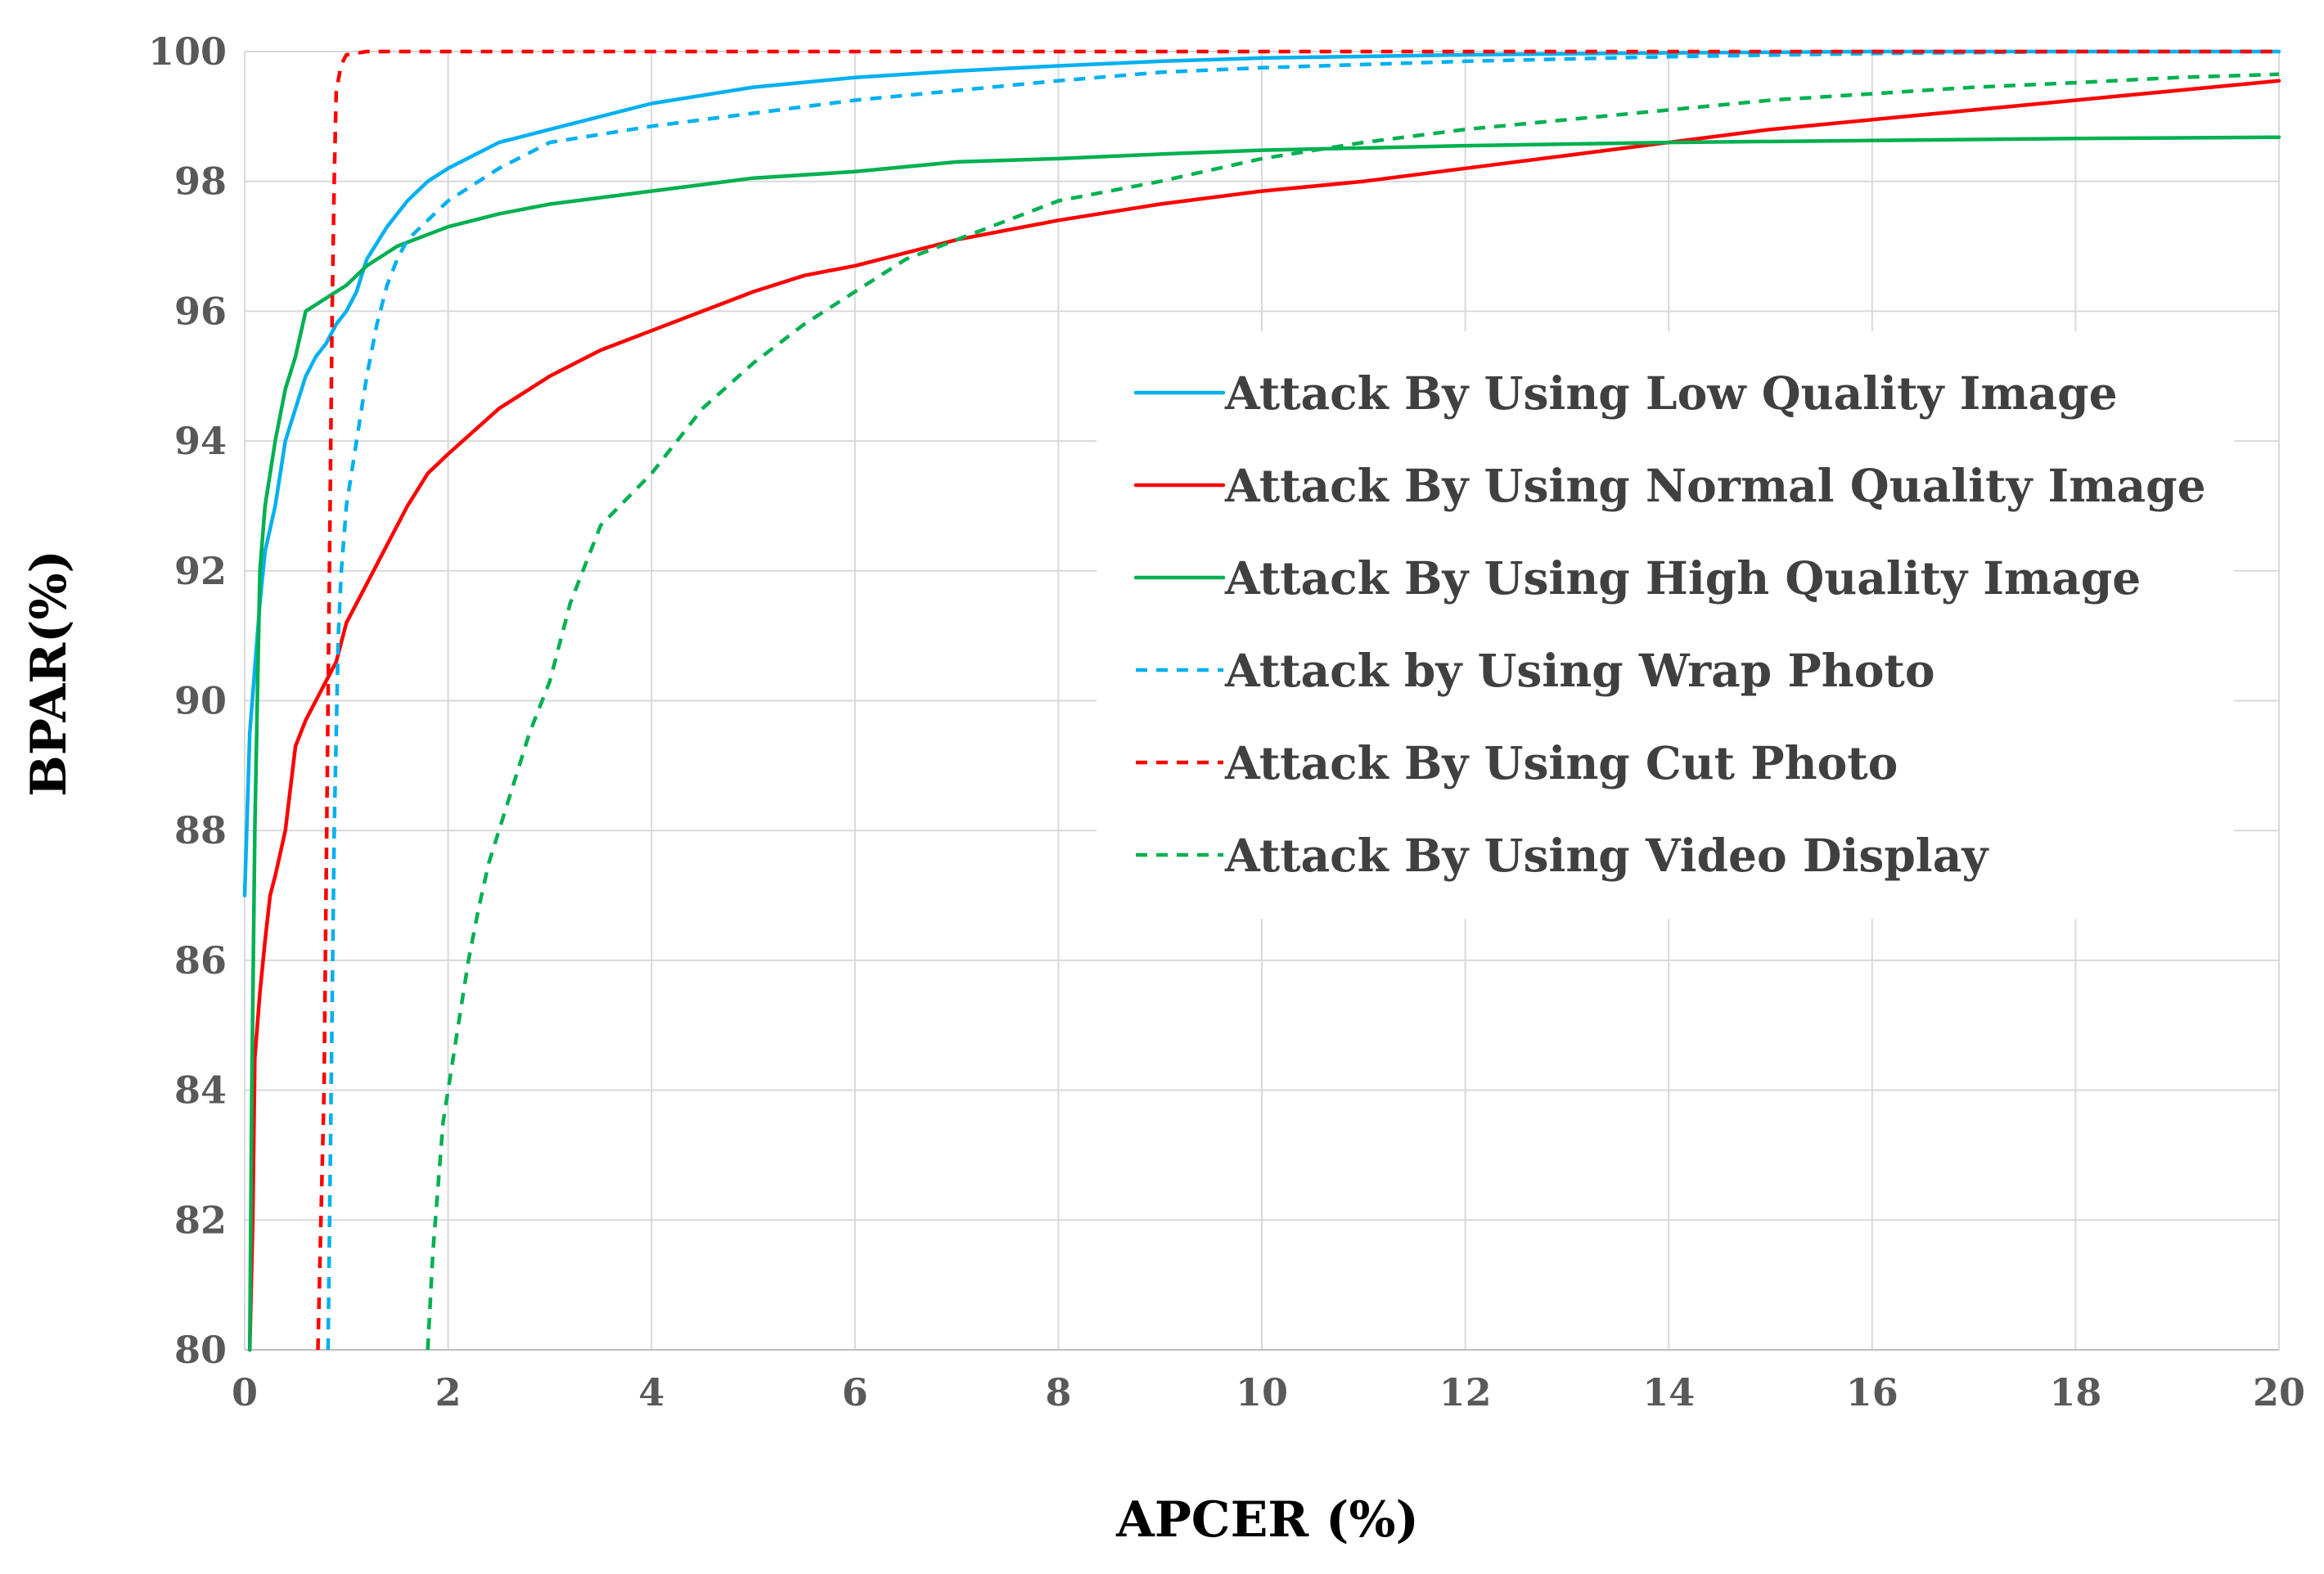 Image resolution: width=2324 pixels, height=1574 pixels. What do you see at coordinates (245, 1392) in the screenshot?
I see `x-tick-label: 0` at bounding box center [245, 1392].